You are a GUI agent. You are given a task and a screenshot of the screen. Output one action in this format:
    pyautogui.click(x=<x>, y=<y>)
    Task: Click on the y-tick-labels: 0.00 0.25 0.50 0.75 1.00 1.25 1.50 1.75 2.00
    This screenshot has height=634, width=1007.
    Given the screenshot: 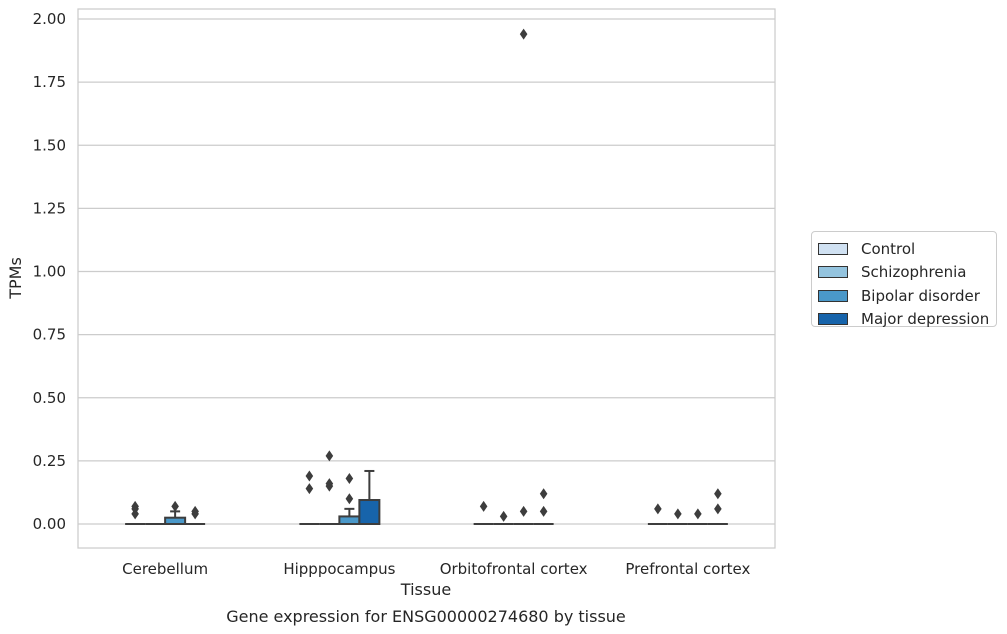 What is the action you would take?
    pyautogui.click(x=49, y=271)
    